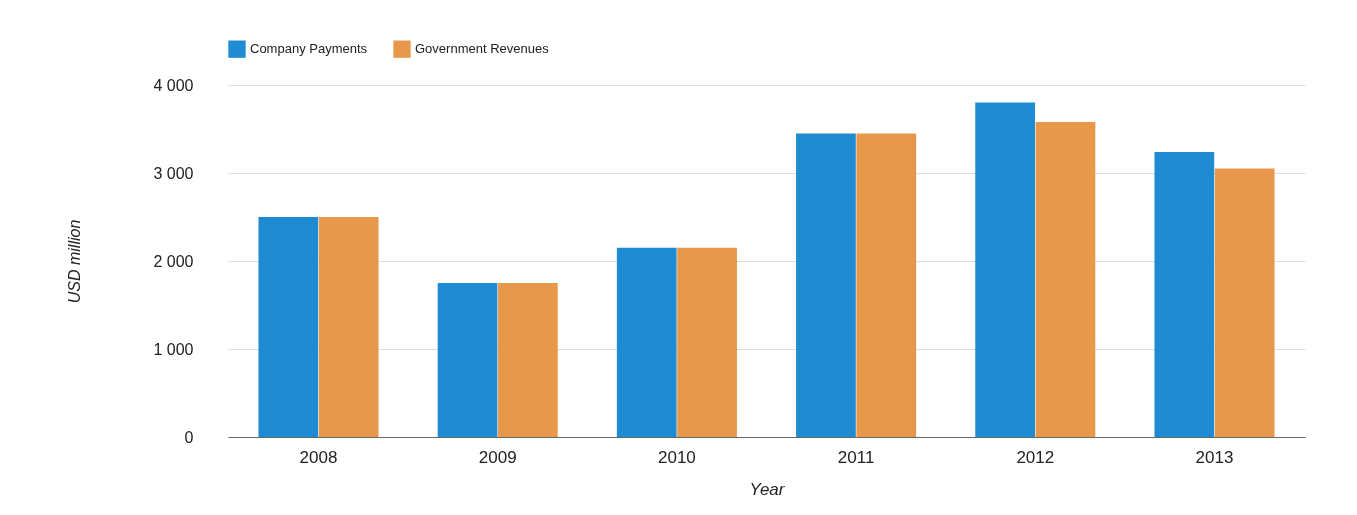 This screenshot has height=515, width=1357. What do you see at coordinates (856, 457) in the screenshot?
I see `x-tick-label: 2011` at bounding box center [856, 457].